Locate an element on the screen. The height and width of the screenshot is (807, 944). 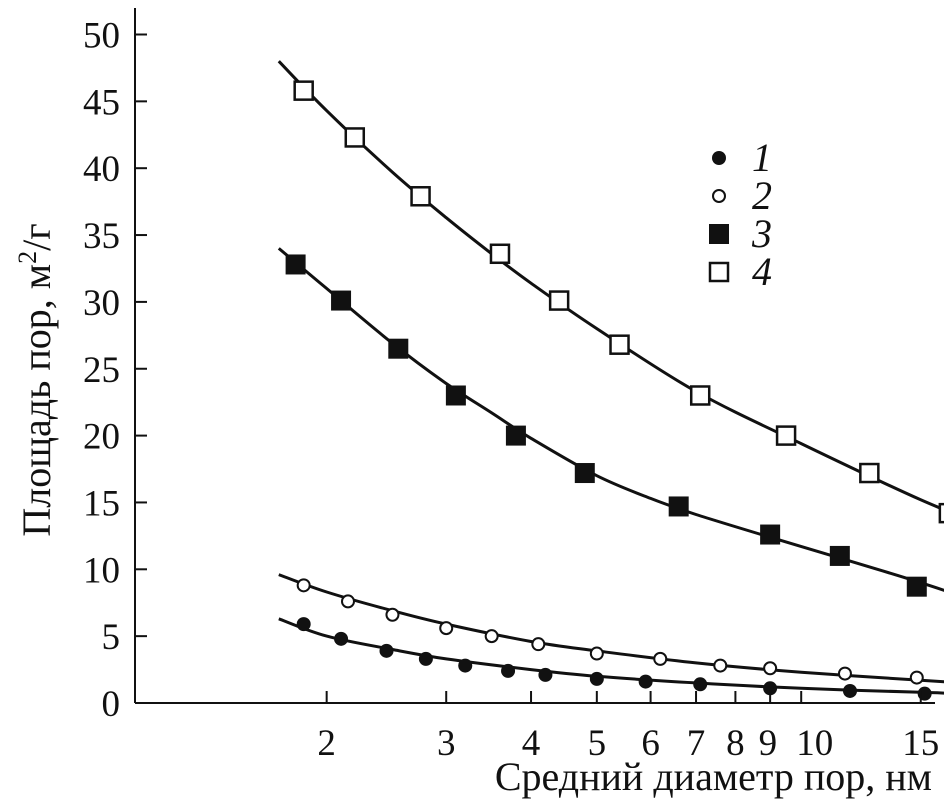
y-tick-label: 10 is located at coordinates (101, 570).